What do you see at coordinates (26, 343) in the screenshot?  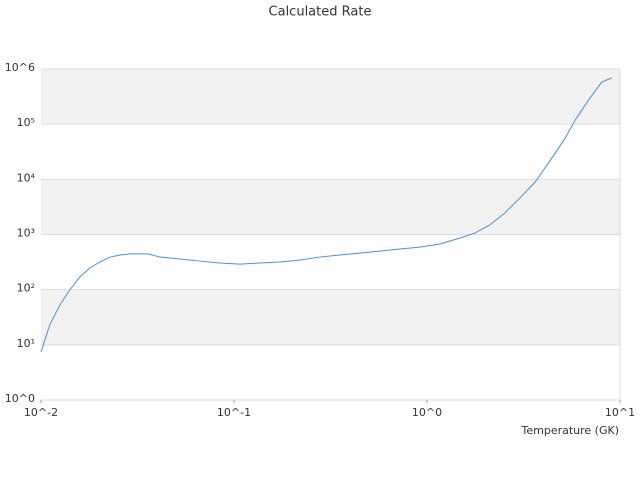 I see `y-tick-label: 10¹` at bounding box center [26, 343].